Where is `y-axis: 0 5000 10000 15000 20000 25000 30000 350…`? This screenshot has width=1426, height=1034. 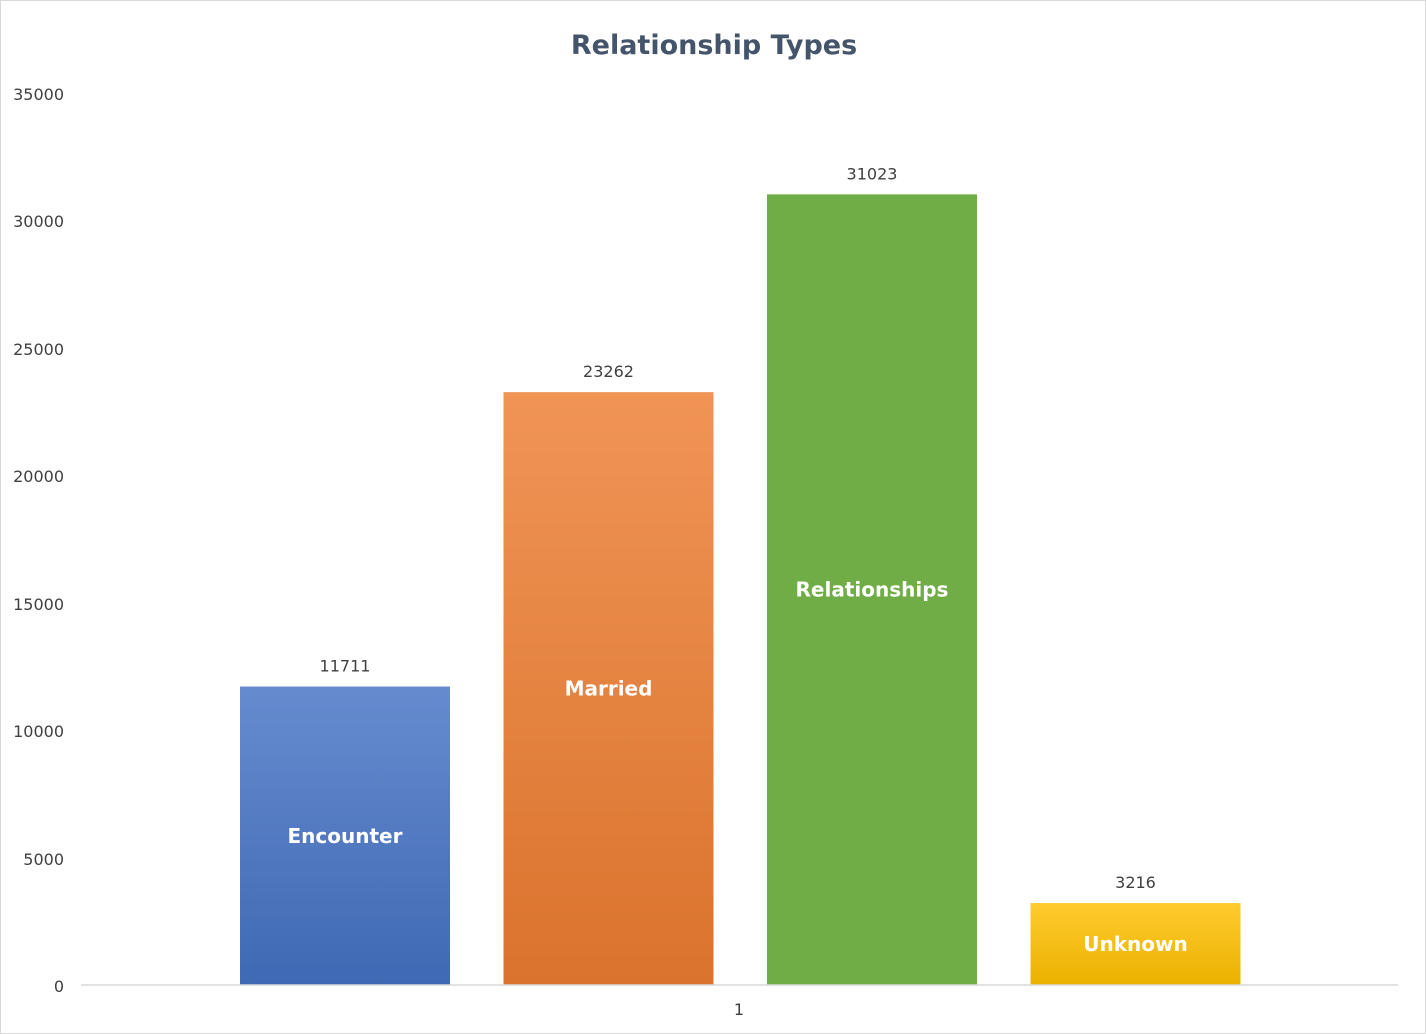
y-axis: 0 5000 10000 15000 20000 25000 30000 350… is located at coordinates (38, 540).